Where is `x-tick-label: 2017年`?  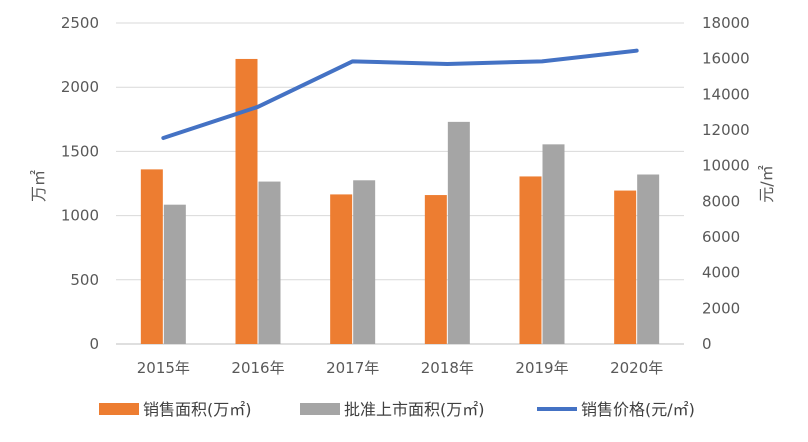 x-tick-label: 2017年 is located at coordinates (352, 368).